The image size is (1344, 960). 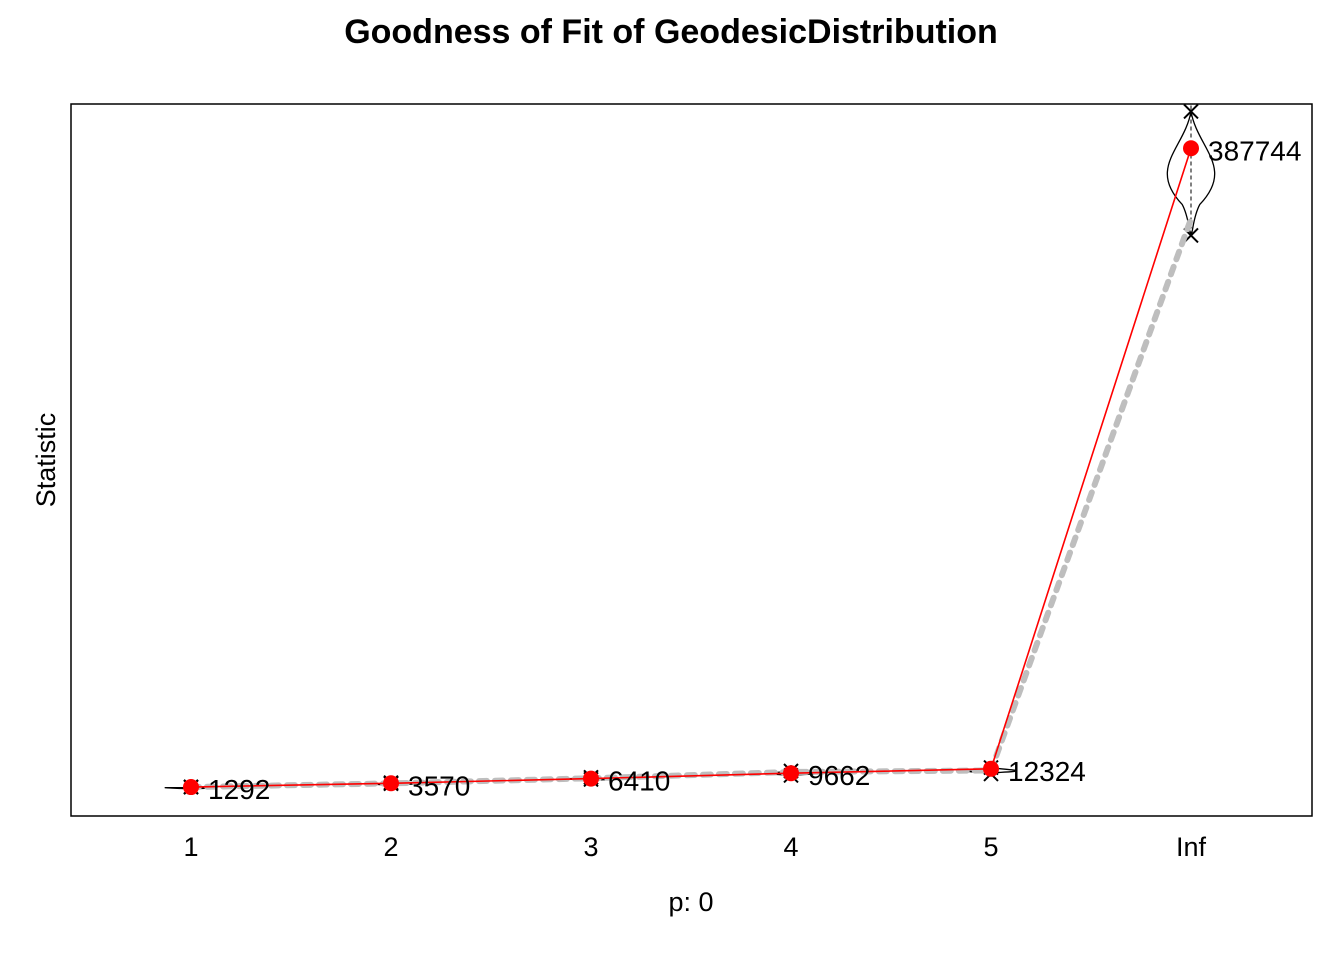 I want to click on sim-max-mark-Inf, so click(x=1191, y=111).